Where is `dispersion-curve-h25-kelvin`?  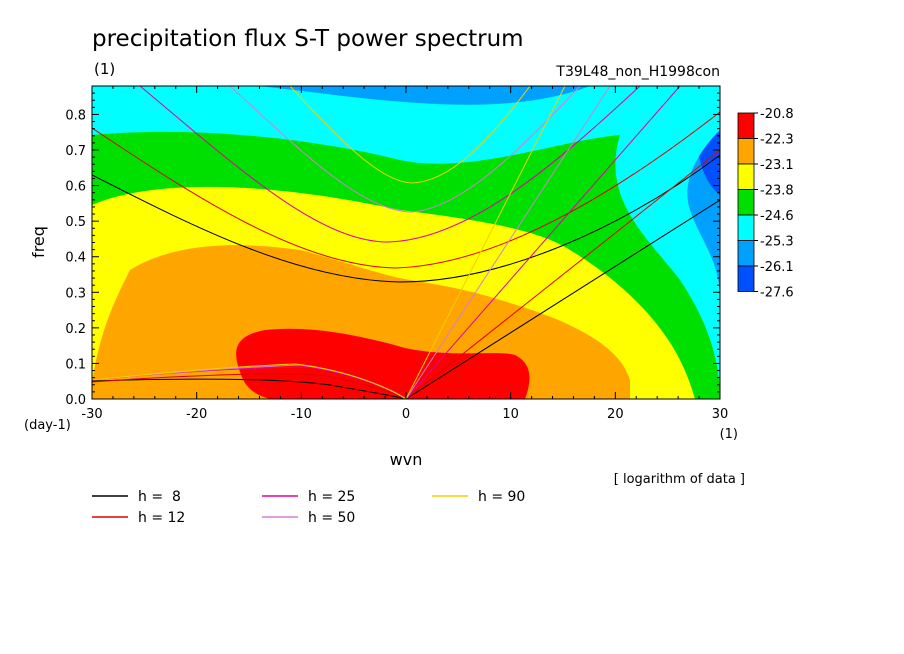
dispersion-curve-h25-kelvin is located at coordinates (543, 242).